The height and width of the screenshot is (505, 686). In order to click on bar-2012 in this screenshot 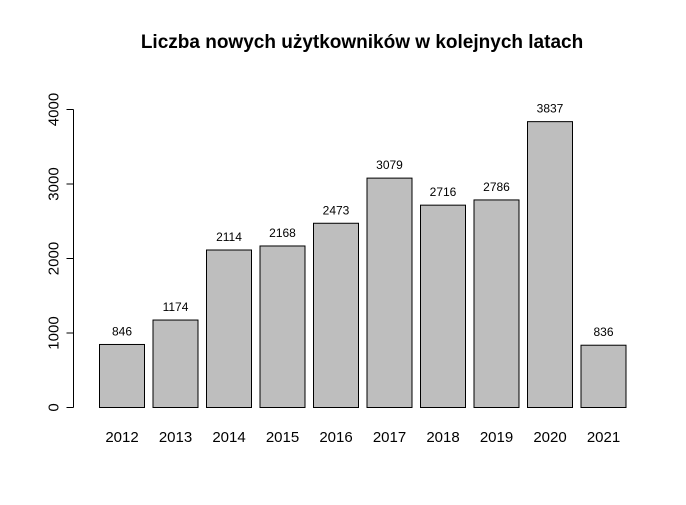, I will do `click(122, 375)`.